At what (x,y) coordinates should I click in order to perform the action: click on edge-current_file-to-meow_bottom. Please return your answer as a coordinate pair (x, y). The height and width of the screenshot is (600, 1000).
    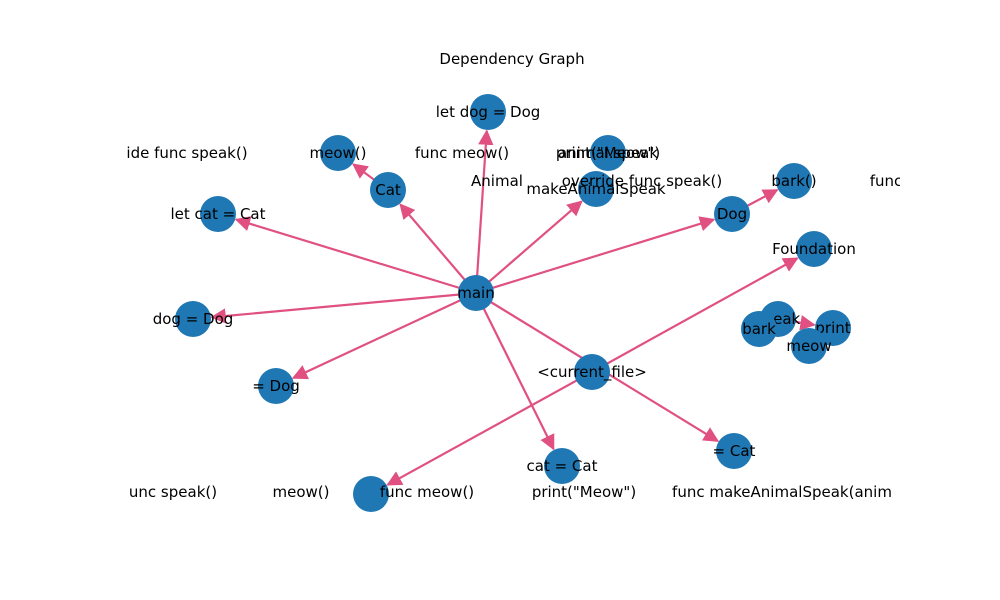
    Looking at the image, I should click on (489, 428).